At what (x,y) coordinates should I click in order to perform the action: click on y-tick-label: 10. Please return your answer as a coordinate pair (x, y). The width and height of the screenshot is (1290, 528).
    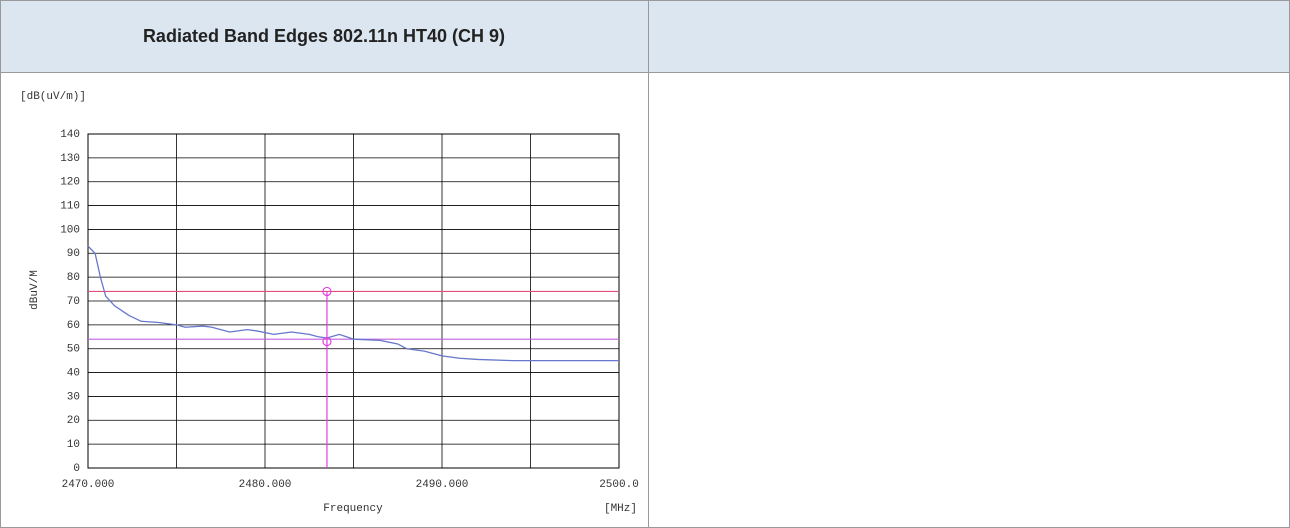
    Looking at the image, I should click on (73, 445).